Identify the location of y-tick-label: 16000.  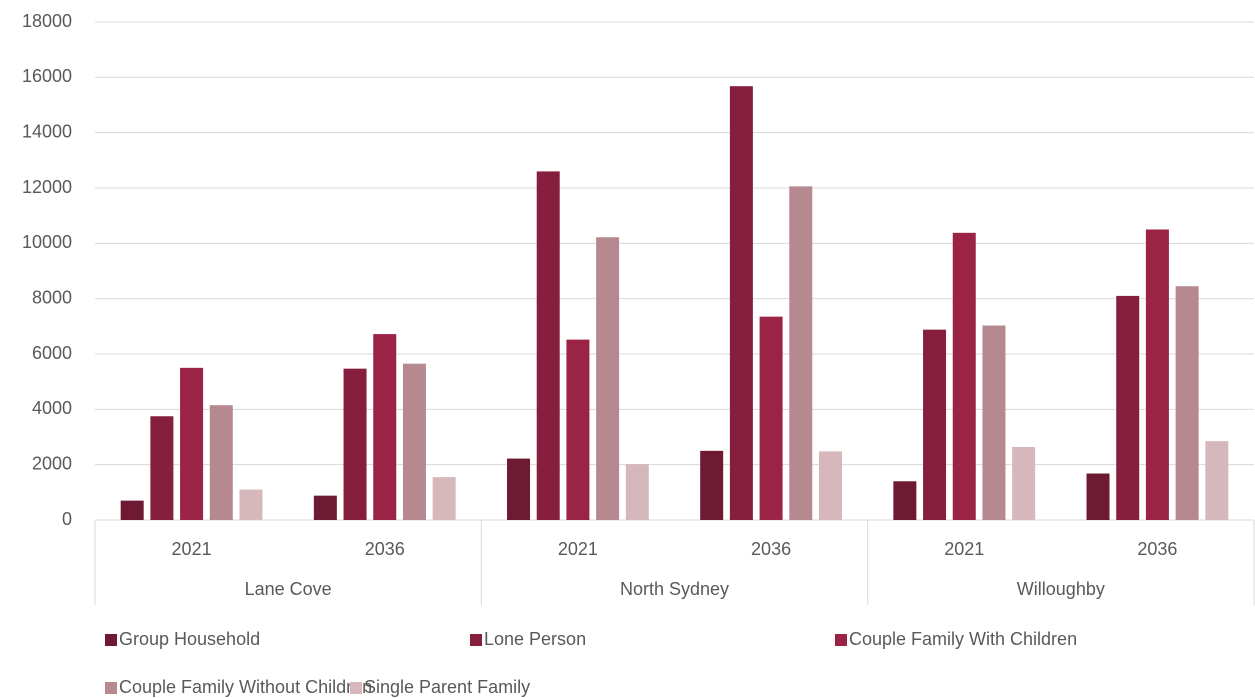
(47, 76).